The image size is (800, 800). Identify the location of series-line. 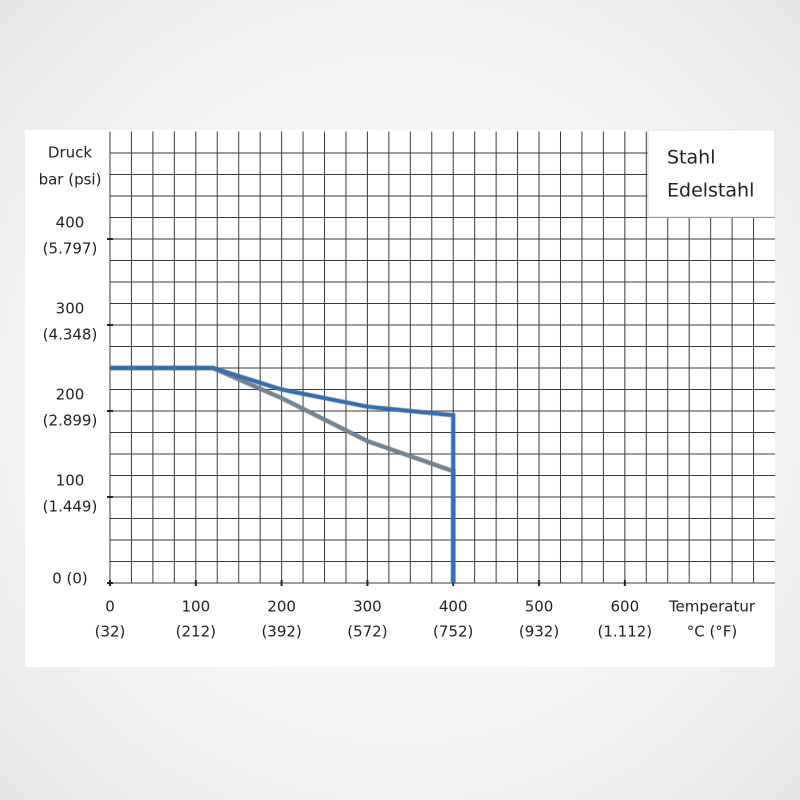
(282, 474).